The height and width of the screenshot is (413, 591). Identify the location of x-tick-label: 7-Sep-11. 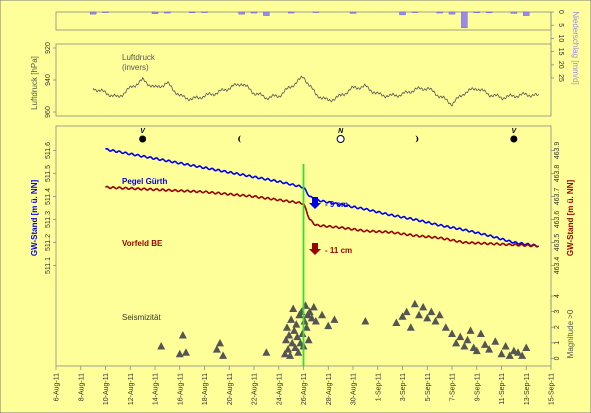
(453, 387).